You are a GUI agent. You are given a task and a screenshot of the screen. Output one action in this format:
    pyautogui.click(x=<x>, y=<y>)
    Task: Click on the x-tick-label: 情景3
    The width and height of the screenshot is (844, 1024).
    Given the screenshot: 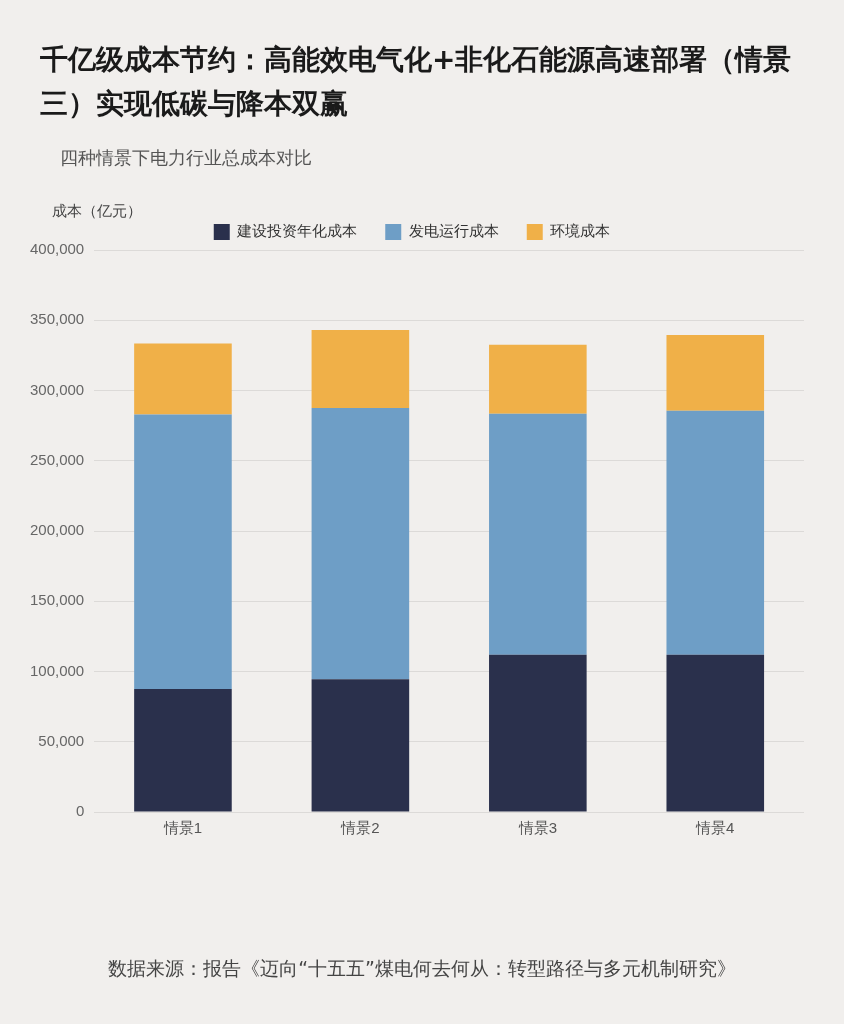 What is the action you would take?
    pyautogui.click(x=537, y=828)
    